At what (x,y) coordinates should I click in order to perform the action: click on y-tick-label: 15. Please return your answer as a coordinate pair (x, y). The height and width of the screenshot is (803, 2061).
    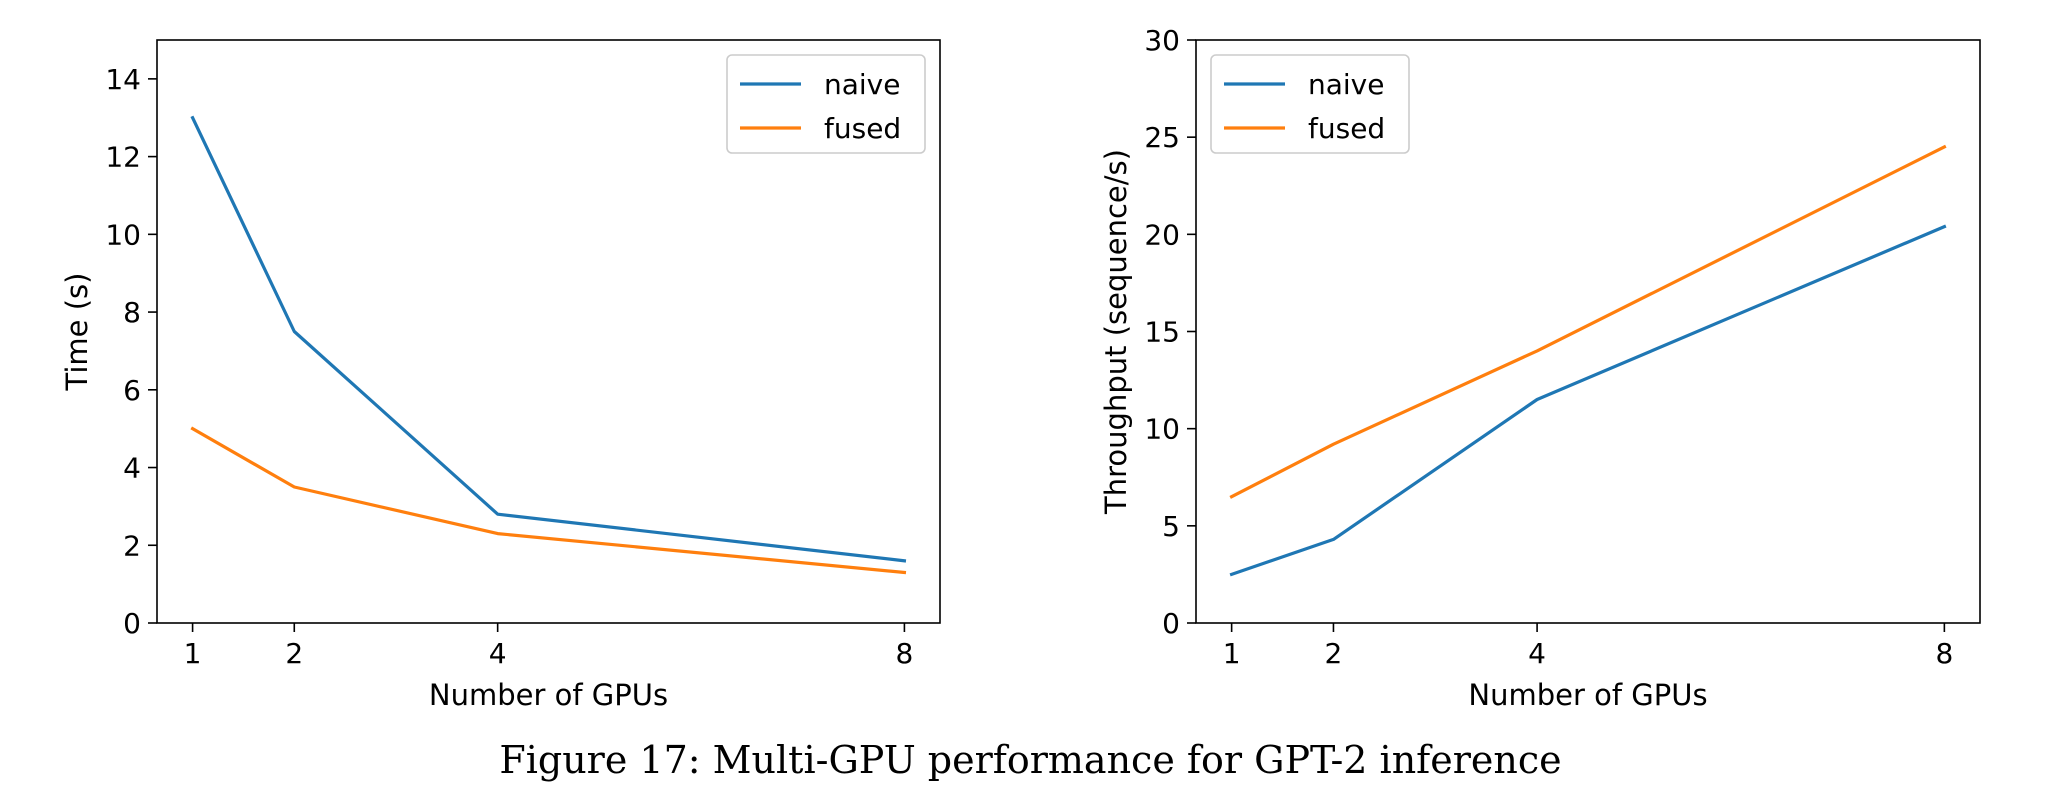
    Looking at the image, I should click on (1162, 332).